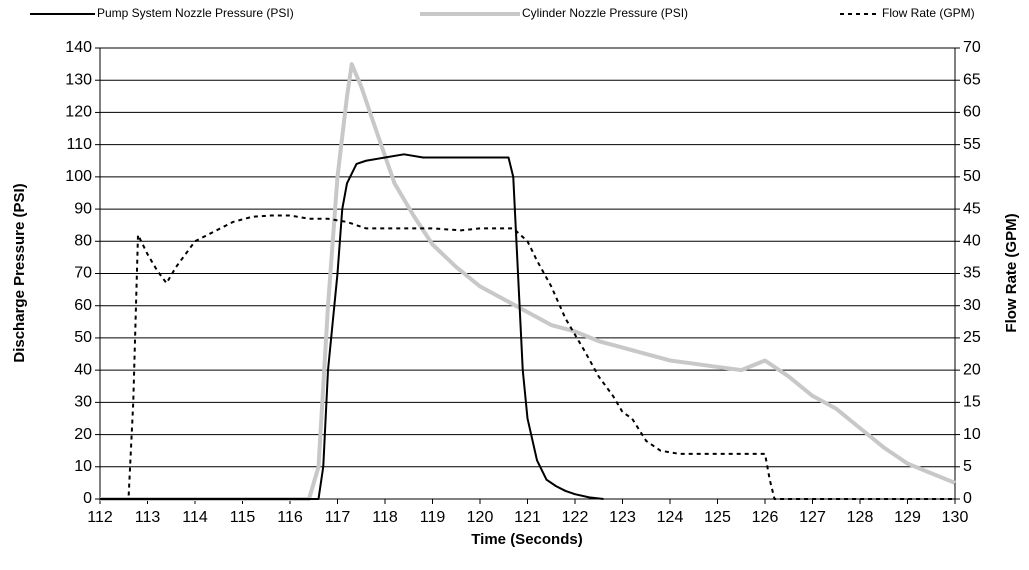  I want to click on x-tick-label: 112, so click(100, 517).